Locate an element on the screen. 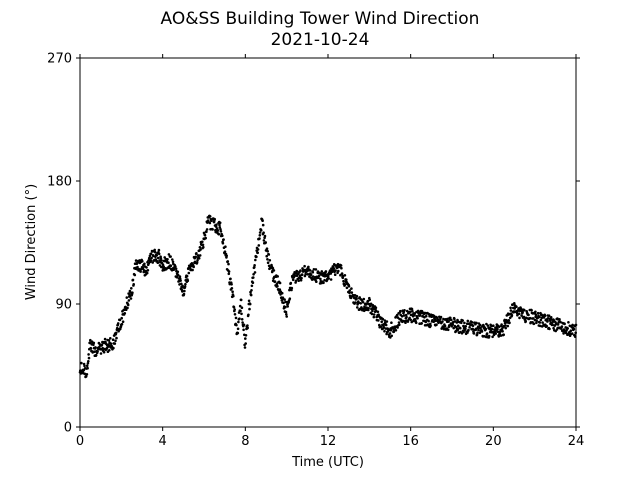 Image resolution: width=640 pixels, height=480 pixels. x-axis-label: Time (UTC) is located at coordinates (327, 462).